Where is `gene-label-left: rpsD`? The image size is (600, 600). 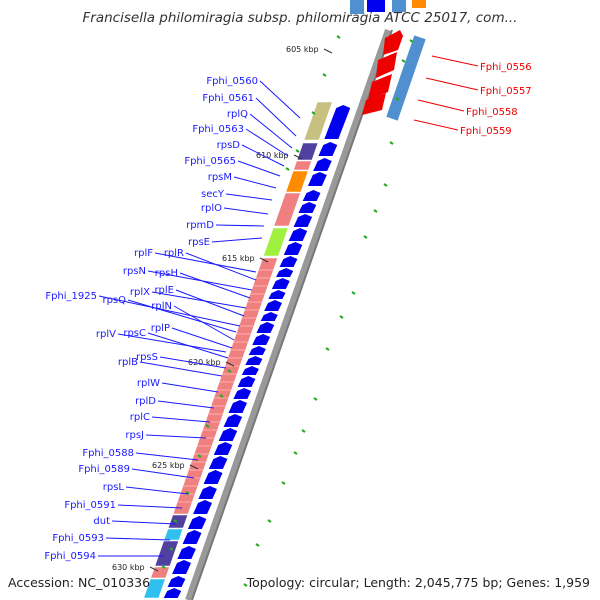
gene-label-left: rpsD is located at coordinates (229, 145).